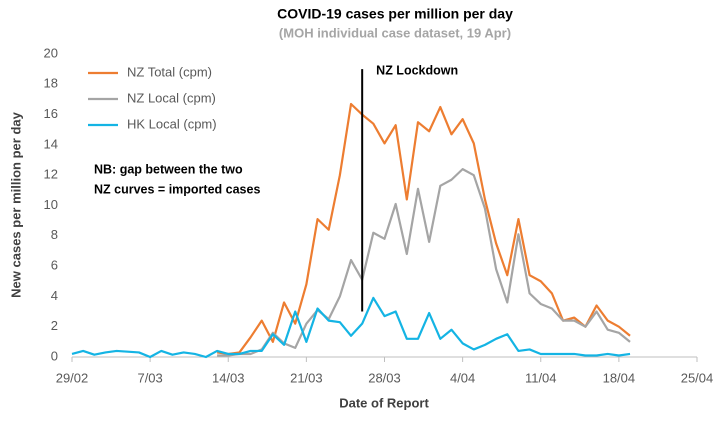 This screenshot has width=727, height=428. Describe the element at coordinates (395, 14) in the screenshot. I see `chart-title: COVID-19 cases per million per day` at that location.